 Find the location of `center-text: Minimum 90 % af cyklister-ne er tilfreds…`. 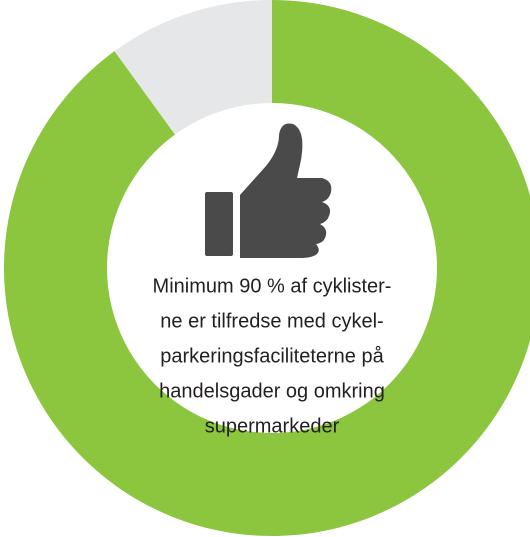

center-text: Minimum 90 % af cyklister-ne er tilfreds… is located at coordinates (272, 356).